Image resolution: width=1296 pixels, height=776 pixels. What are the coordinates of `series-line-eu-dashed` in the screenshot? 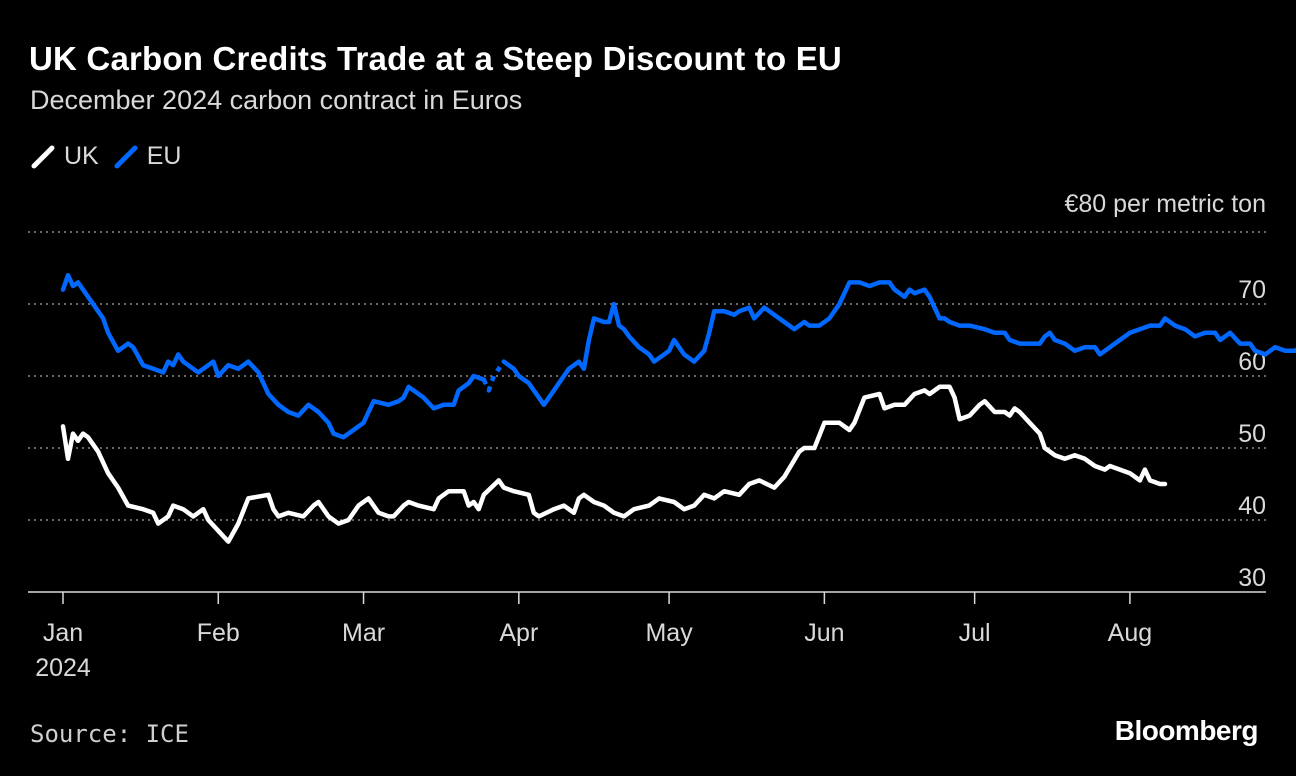 It's located at (493, 376).